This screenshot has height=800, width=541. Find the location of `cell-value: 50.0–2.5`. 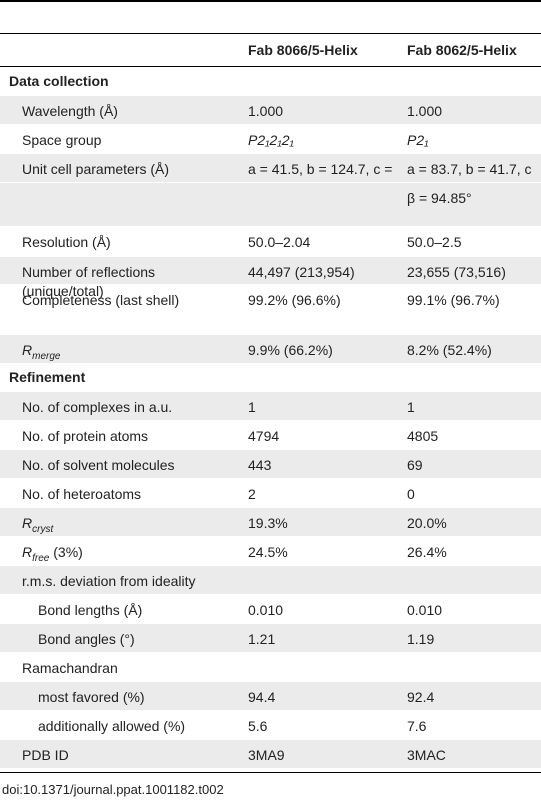

cell-value: 50.0–2.5 is located at coordinates (434, 242).